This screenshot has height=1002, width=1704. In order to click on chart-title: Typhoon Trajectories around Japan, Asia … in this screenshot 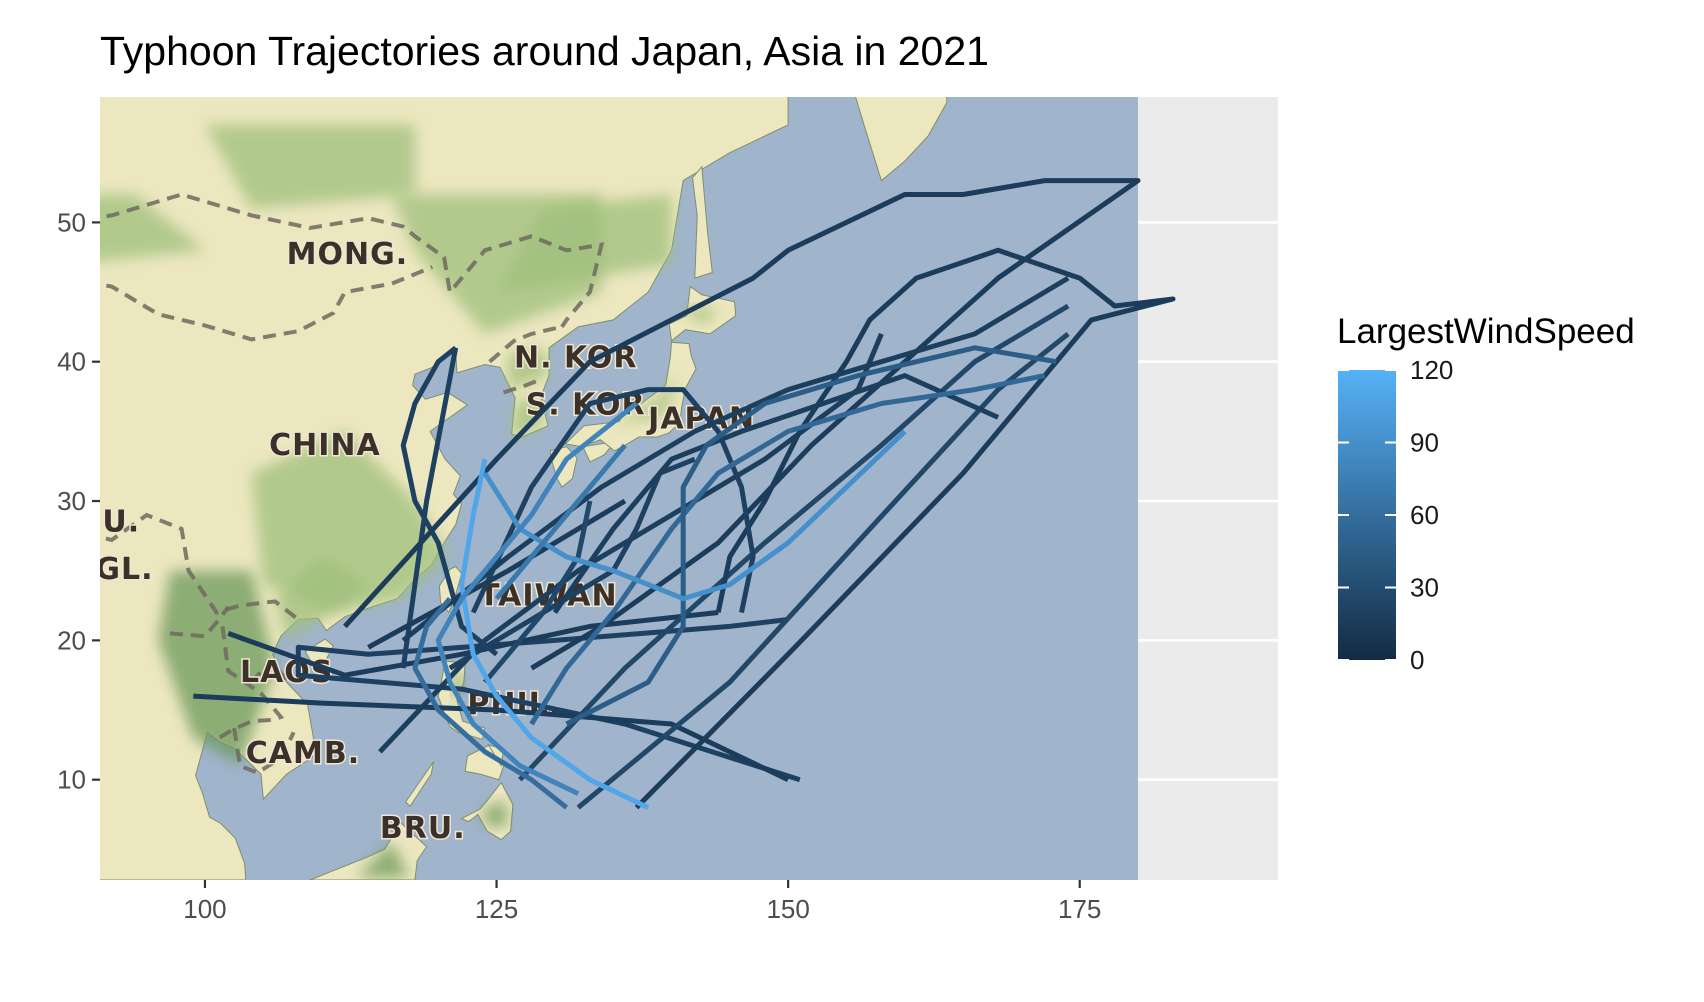, I will do `click(544, 51)`.